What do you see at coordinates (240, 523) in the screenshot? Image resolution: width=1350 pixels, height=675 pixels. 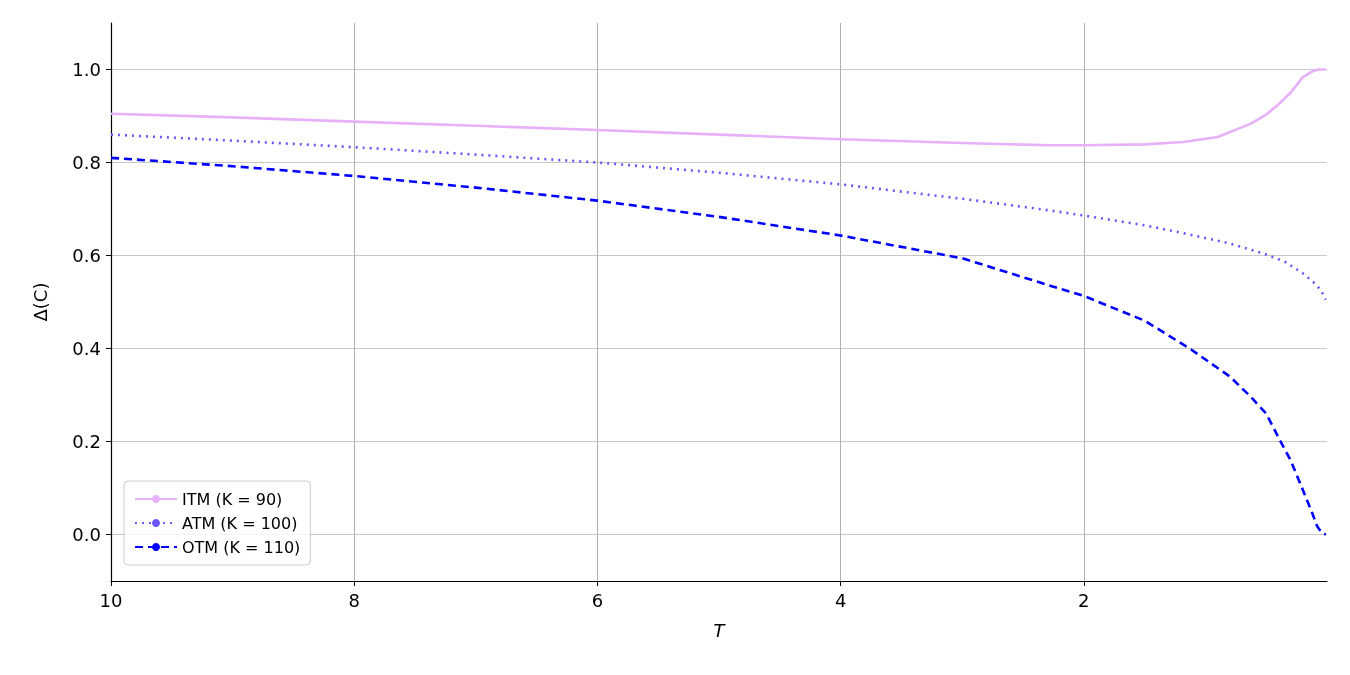 I see `legend-label: ATM (K = 100)` at bounding box center [240, 523].